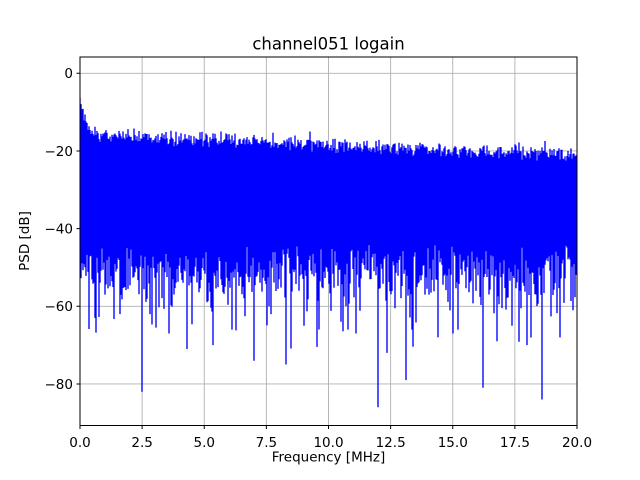  I want to click on y-tick-label: −20, so click(59, 152).